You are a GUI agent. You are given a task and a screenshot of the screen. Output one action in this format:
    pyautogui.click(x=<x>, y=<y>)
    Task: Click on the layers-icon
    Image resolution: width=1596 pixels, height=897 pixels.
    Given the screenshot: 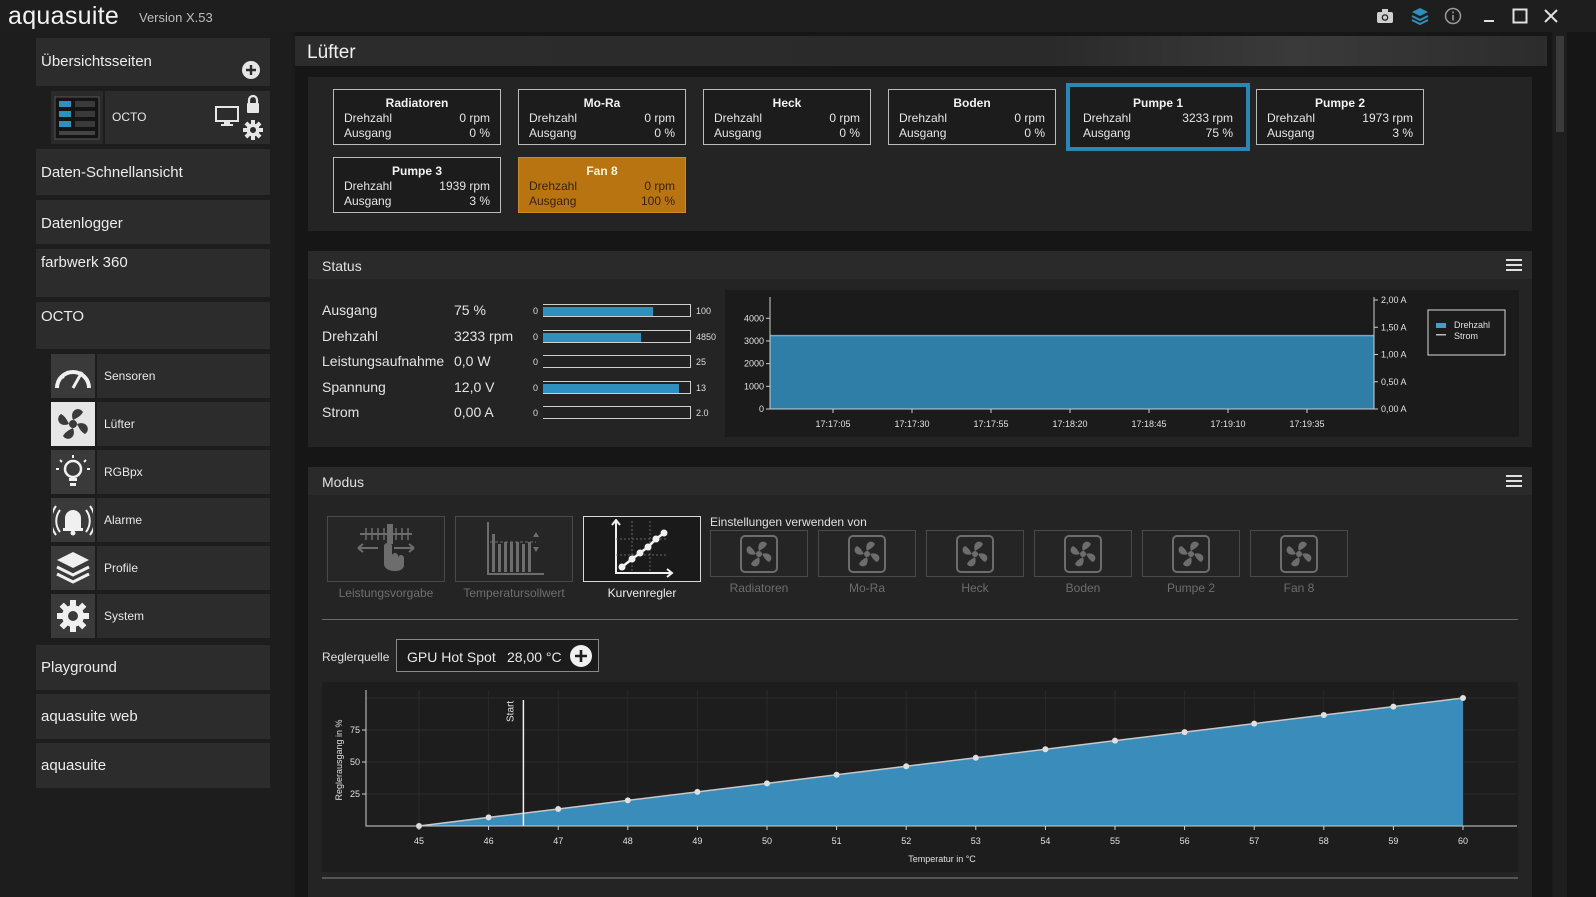 What is the action you would take?
    pyautogui.click(x=1420, y=16)
    